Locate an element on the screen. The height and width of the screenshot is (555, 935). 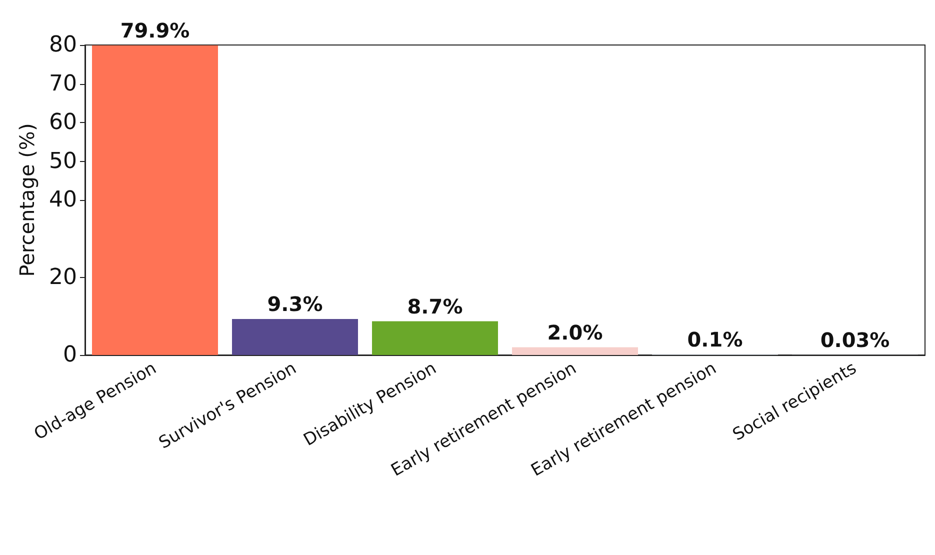
y-tick-label: 0 is located at coordinates (70, 355).